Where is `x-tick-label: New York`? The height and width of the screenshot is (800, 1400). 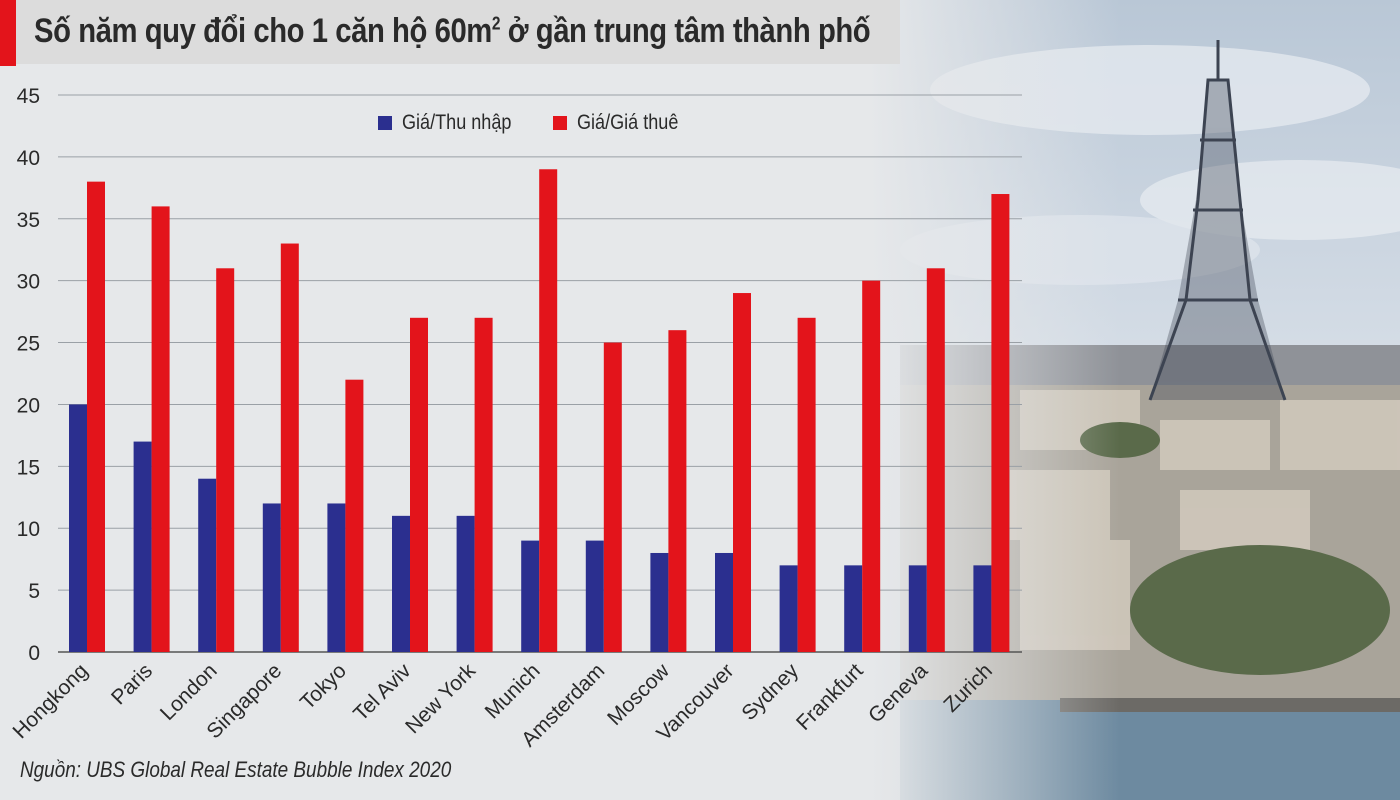 x-tick-label: New York is located at coordinates (440, 698).